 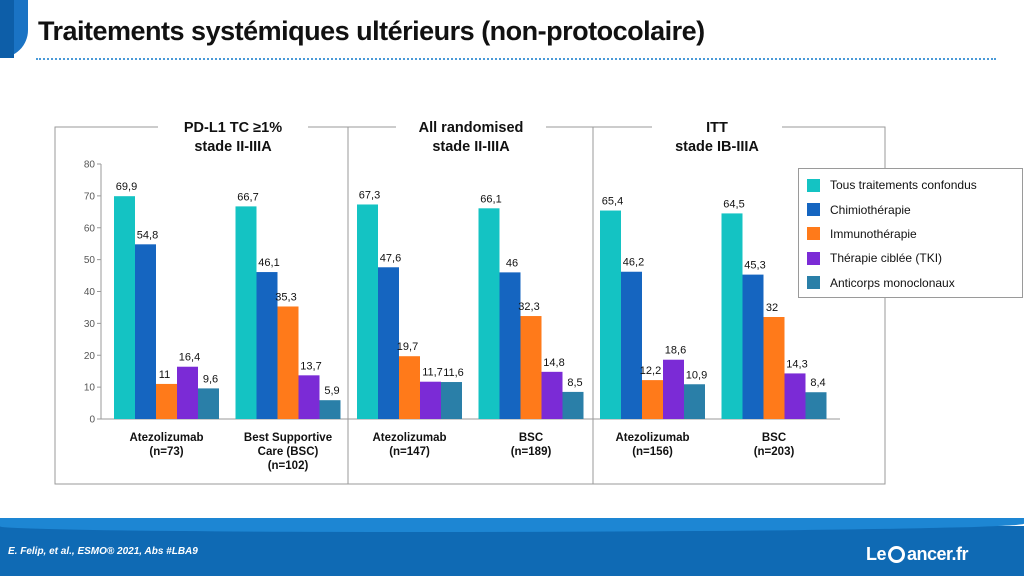 I want to click on data-label: 10,9, so click(x=696, y=375).